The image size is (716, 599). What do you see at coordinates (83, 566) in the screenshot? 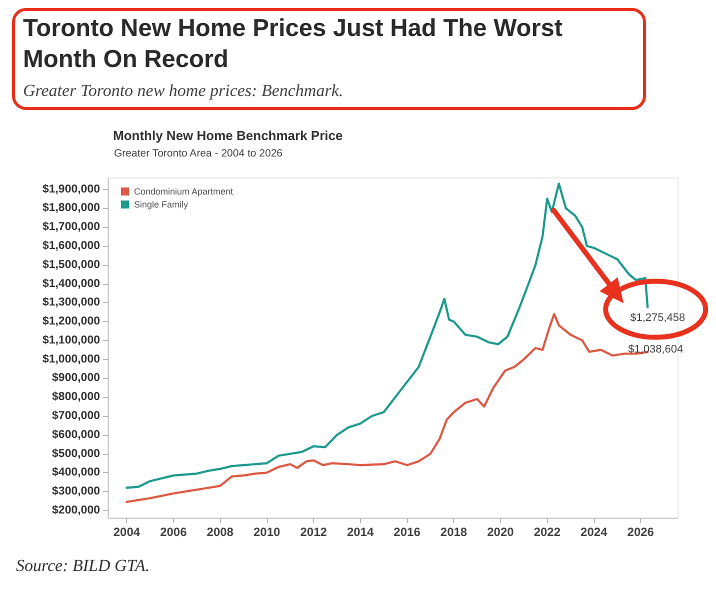
I see `source-note: Source: BILD GTA.` at bounding box center [83, 566].